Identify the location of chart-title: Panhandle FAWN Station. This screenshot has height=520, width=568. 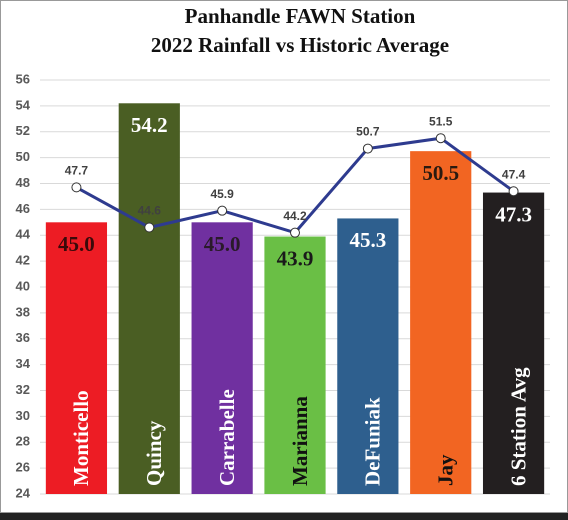
(300, 16).